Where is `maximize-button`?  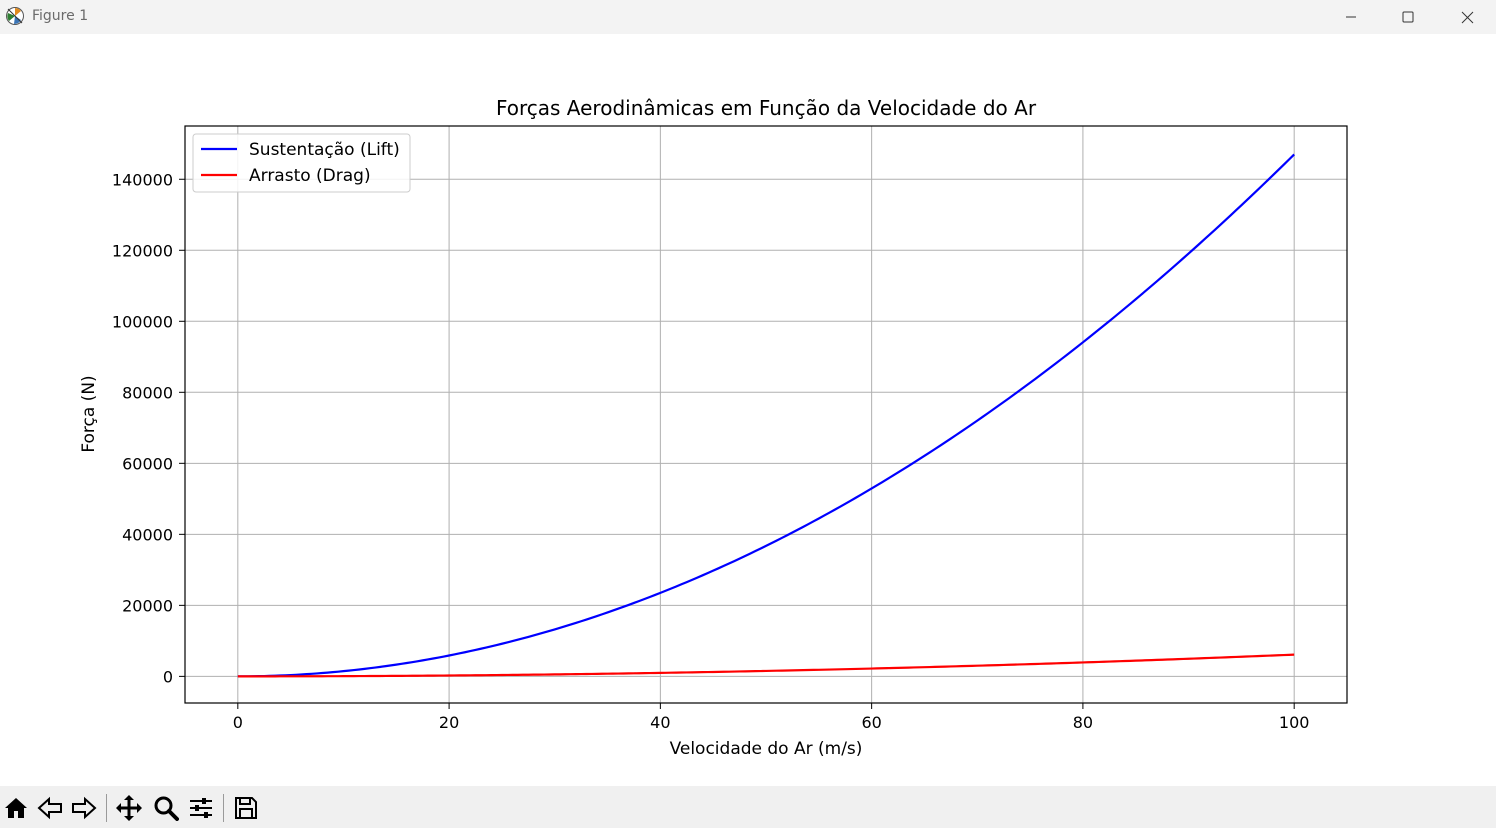
maximize-button is located at coordinates (1408, 17).